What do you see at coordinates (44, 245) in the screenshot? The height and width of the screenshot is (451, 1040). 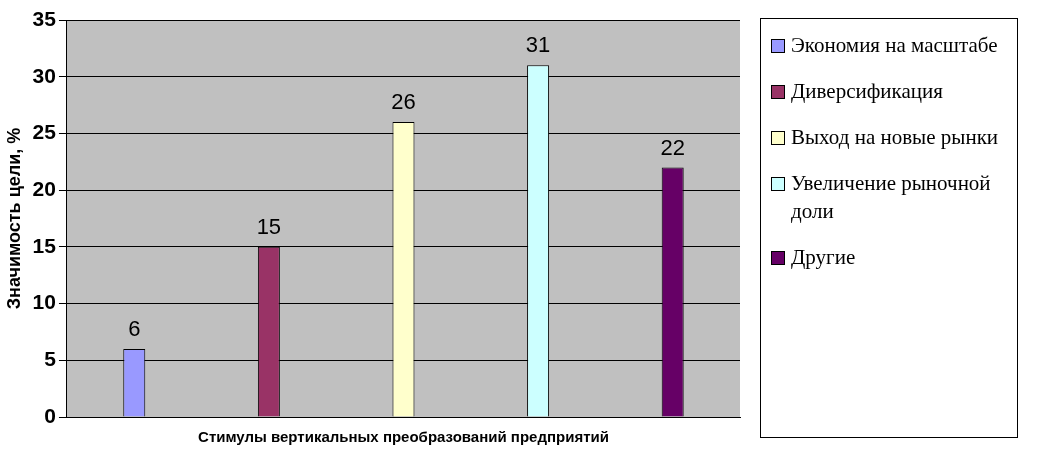 I see `y-tick-label: 15` at bounding box center [44, 245].